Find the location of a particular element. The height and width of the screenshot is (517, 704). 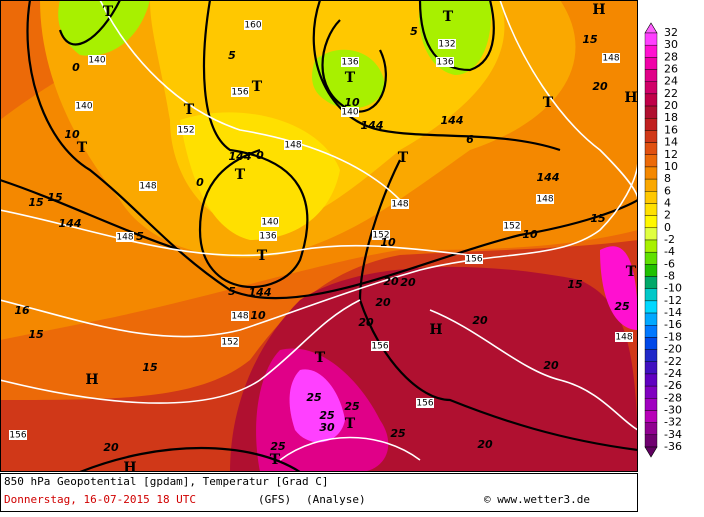

colorbar-label: -26 is located at coordinates (673, 385).